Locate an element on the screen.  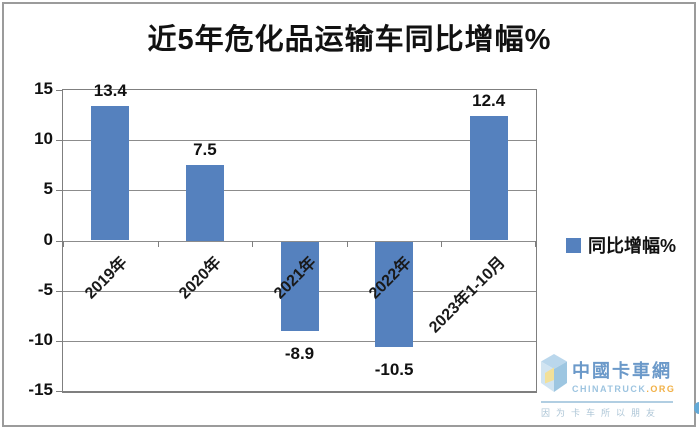
legend-series-label: 同比增幅% is located at coordinates (632, 246).